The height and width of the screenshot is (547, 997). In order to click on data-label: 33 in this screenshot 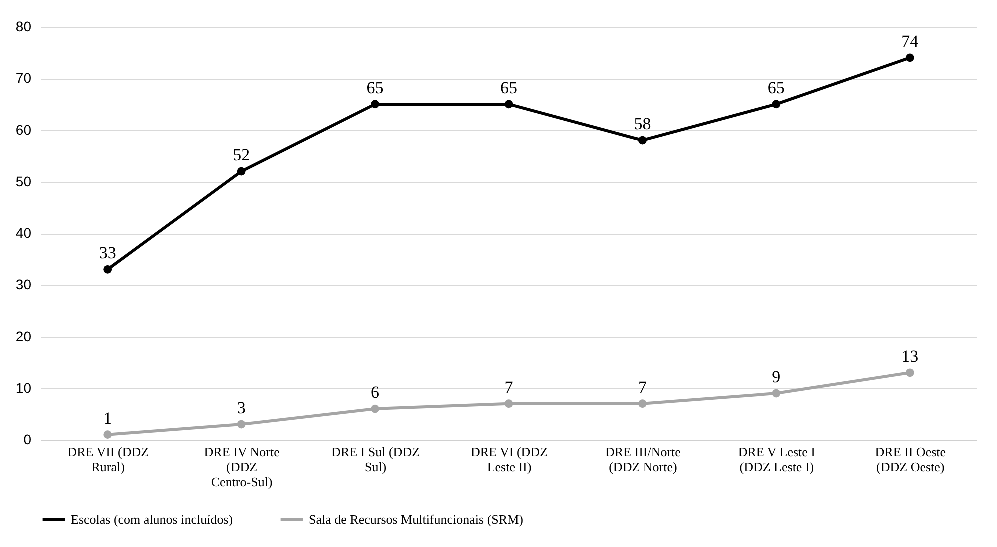, I will do `click(107, 253)`.